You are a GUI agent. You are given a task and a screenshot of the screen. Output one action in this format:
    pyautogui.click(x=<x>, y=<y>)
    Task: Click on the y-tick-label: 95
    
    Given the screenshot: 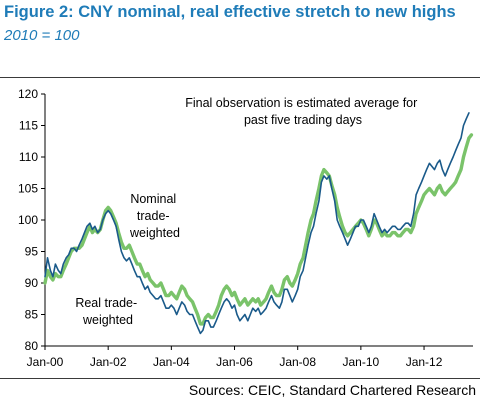 What is the action you would take?
    pyautogui.click(x=32, y=252)
    